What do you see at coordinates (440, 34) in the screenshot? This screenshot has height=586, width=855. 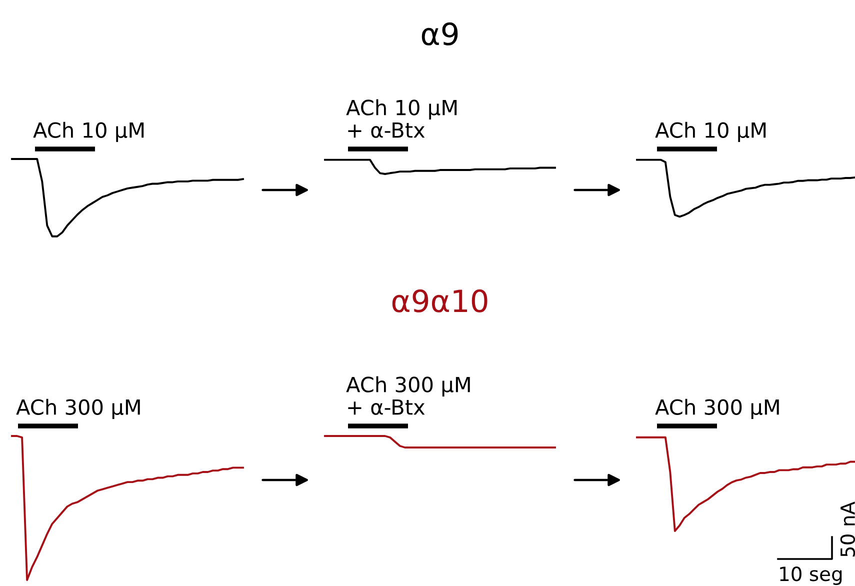 I see `chart-title: α9` at bounding box center [440, 34].